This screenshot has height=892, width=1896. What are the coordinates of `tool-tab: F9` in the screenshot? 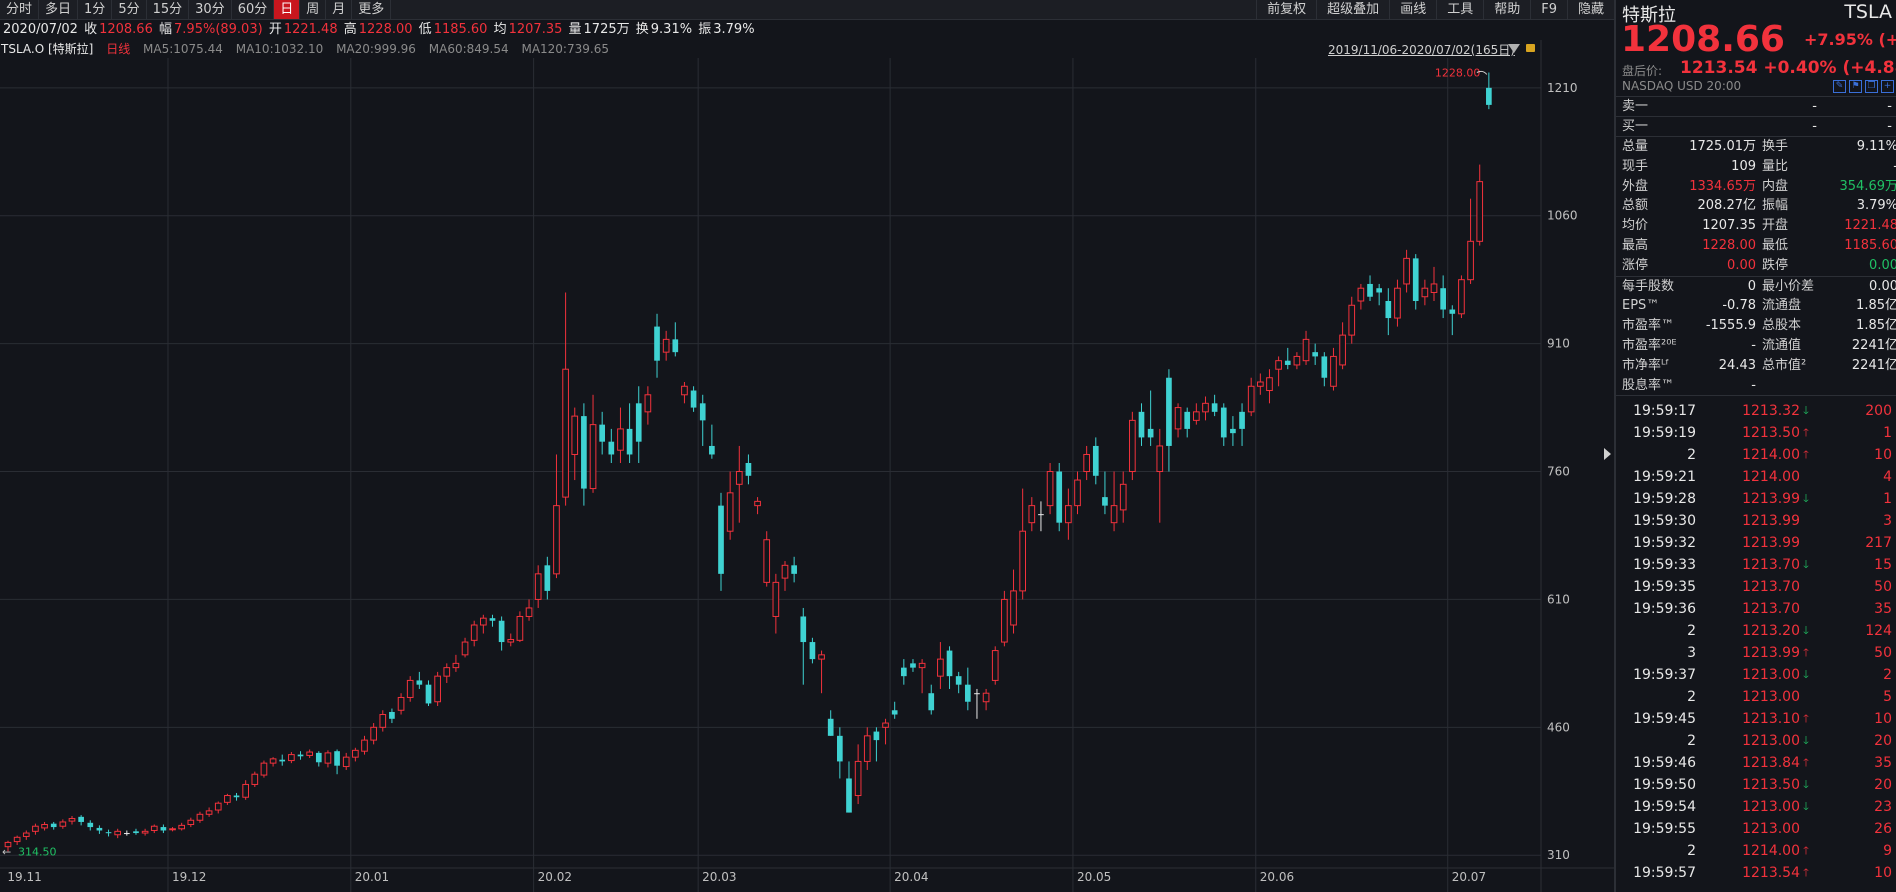 It's located at (1548, 9).